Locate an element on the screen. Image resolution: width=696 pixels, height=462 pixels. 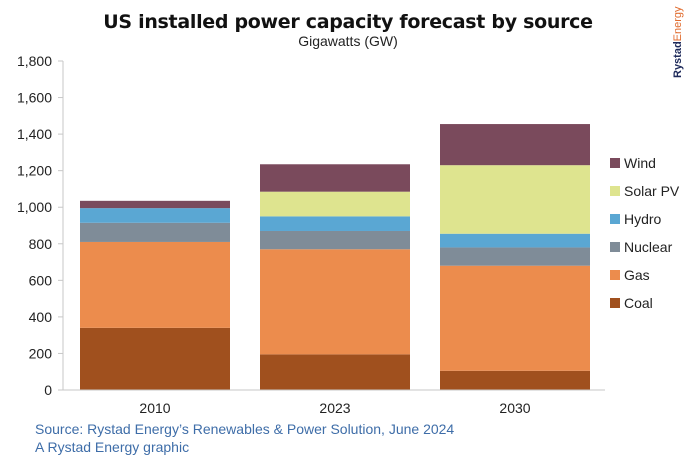
credit-note: A Rystad Energy graphic is located at coordinates (112, 447).